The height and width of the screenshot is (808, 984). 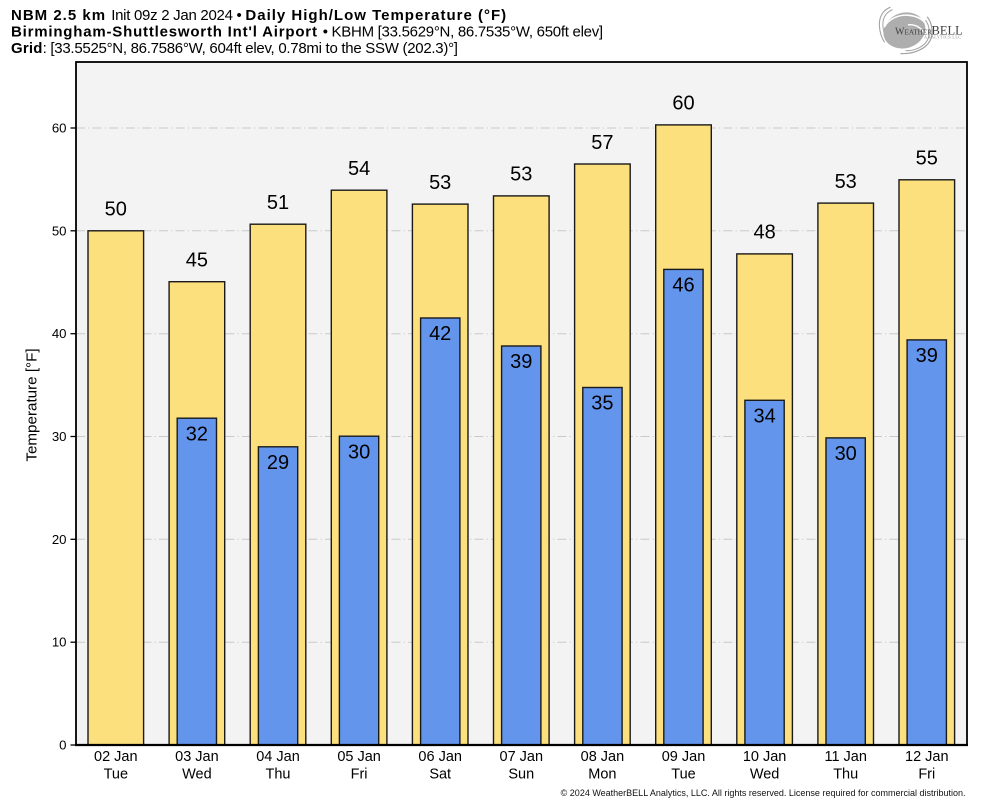 I want to click on svg-text: 48, so click(x=764, y=233).